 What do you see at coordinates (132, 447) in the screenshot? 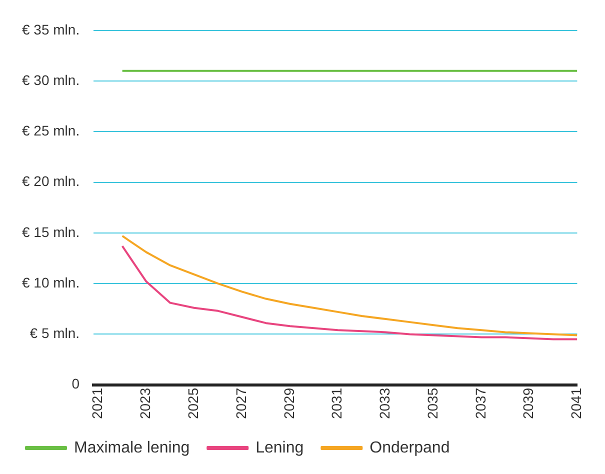
I see `legend-label: Maximale lening` at bounding box center [132, 447].